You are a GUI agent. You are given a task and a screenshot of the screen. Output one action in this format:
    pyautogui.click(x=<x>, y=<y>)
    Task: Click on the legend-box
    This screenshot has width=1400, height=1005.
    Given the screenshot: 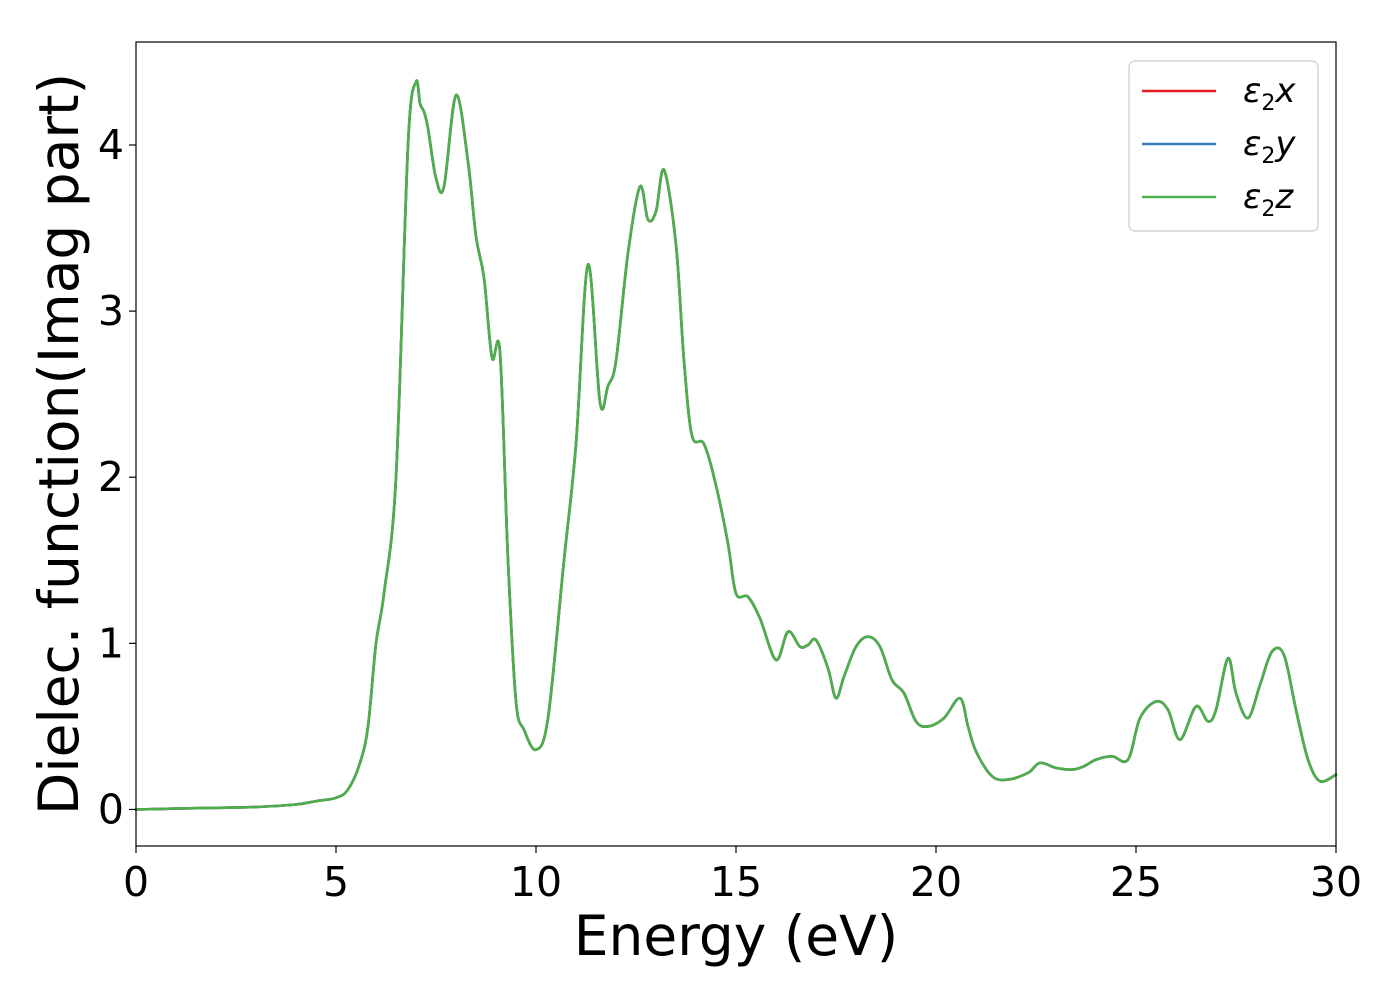 What is the action you would take?
    pyautogui.click(x=1223, y=146)
    